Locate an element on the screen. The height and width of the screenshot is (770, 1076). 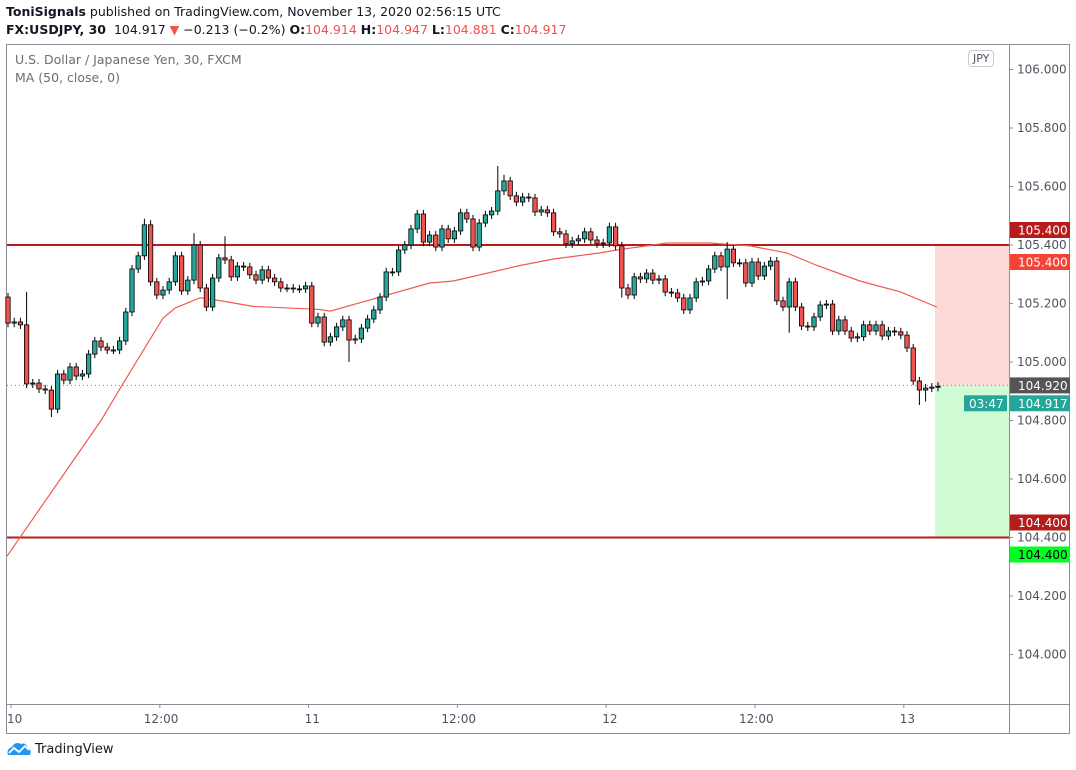
x-tick-label: 13 is located at coordinates (907, 719).